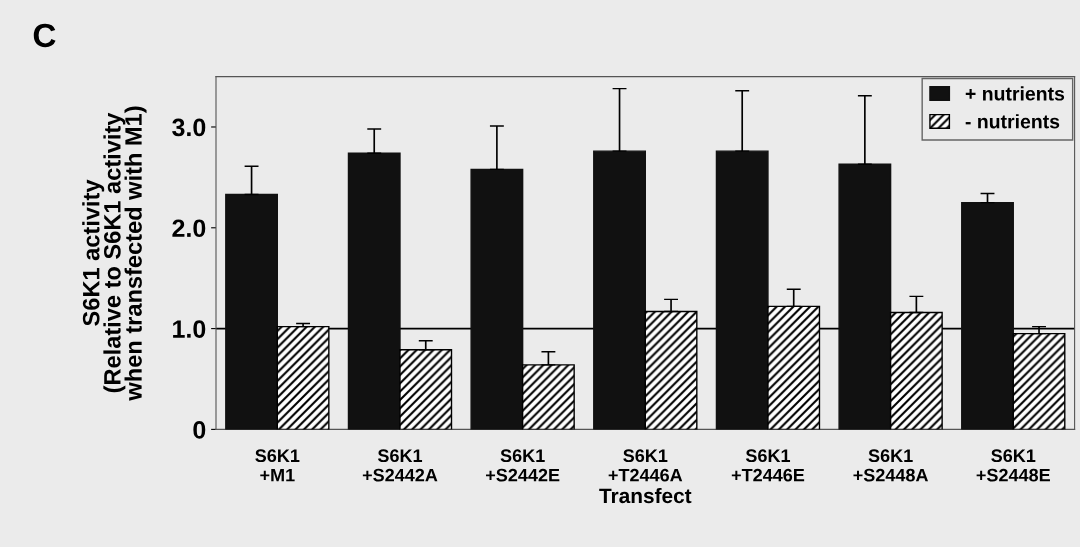  Describe the element at coordinates (768, 465) in the screenshot. I see `x-tick-label: S6K1 +T2446E` at that location.